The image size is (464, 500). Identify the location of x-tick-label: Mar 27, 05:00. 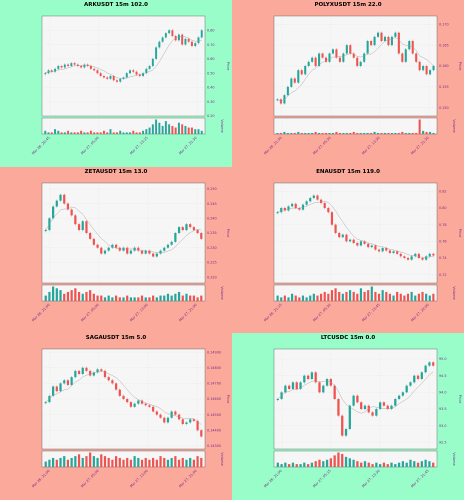
(90, 146).